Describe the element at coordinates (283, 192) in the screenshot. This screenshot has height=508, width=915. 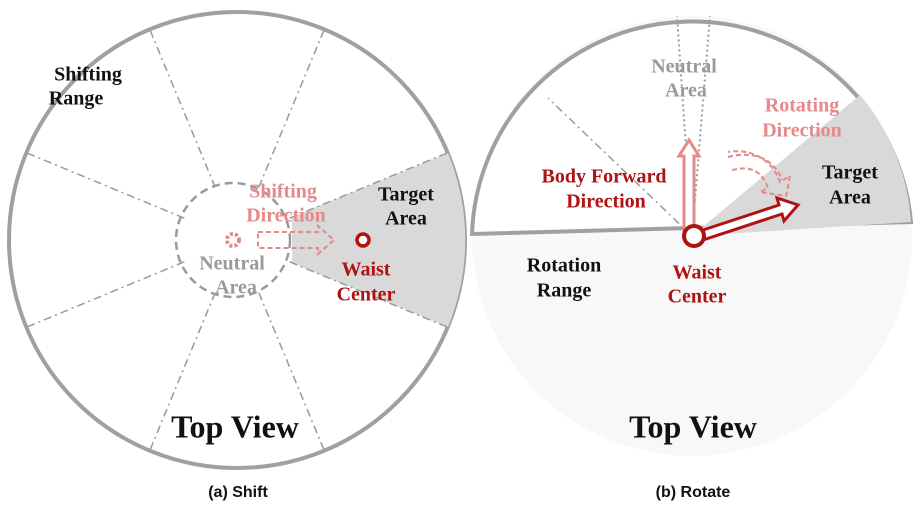
I see `direction-label: Shifting` at that location.